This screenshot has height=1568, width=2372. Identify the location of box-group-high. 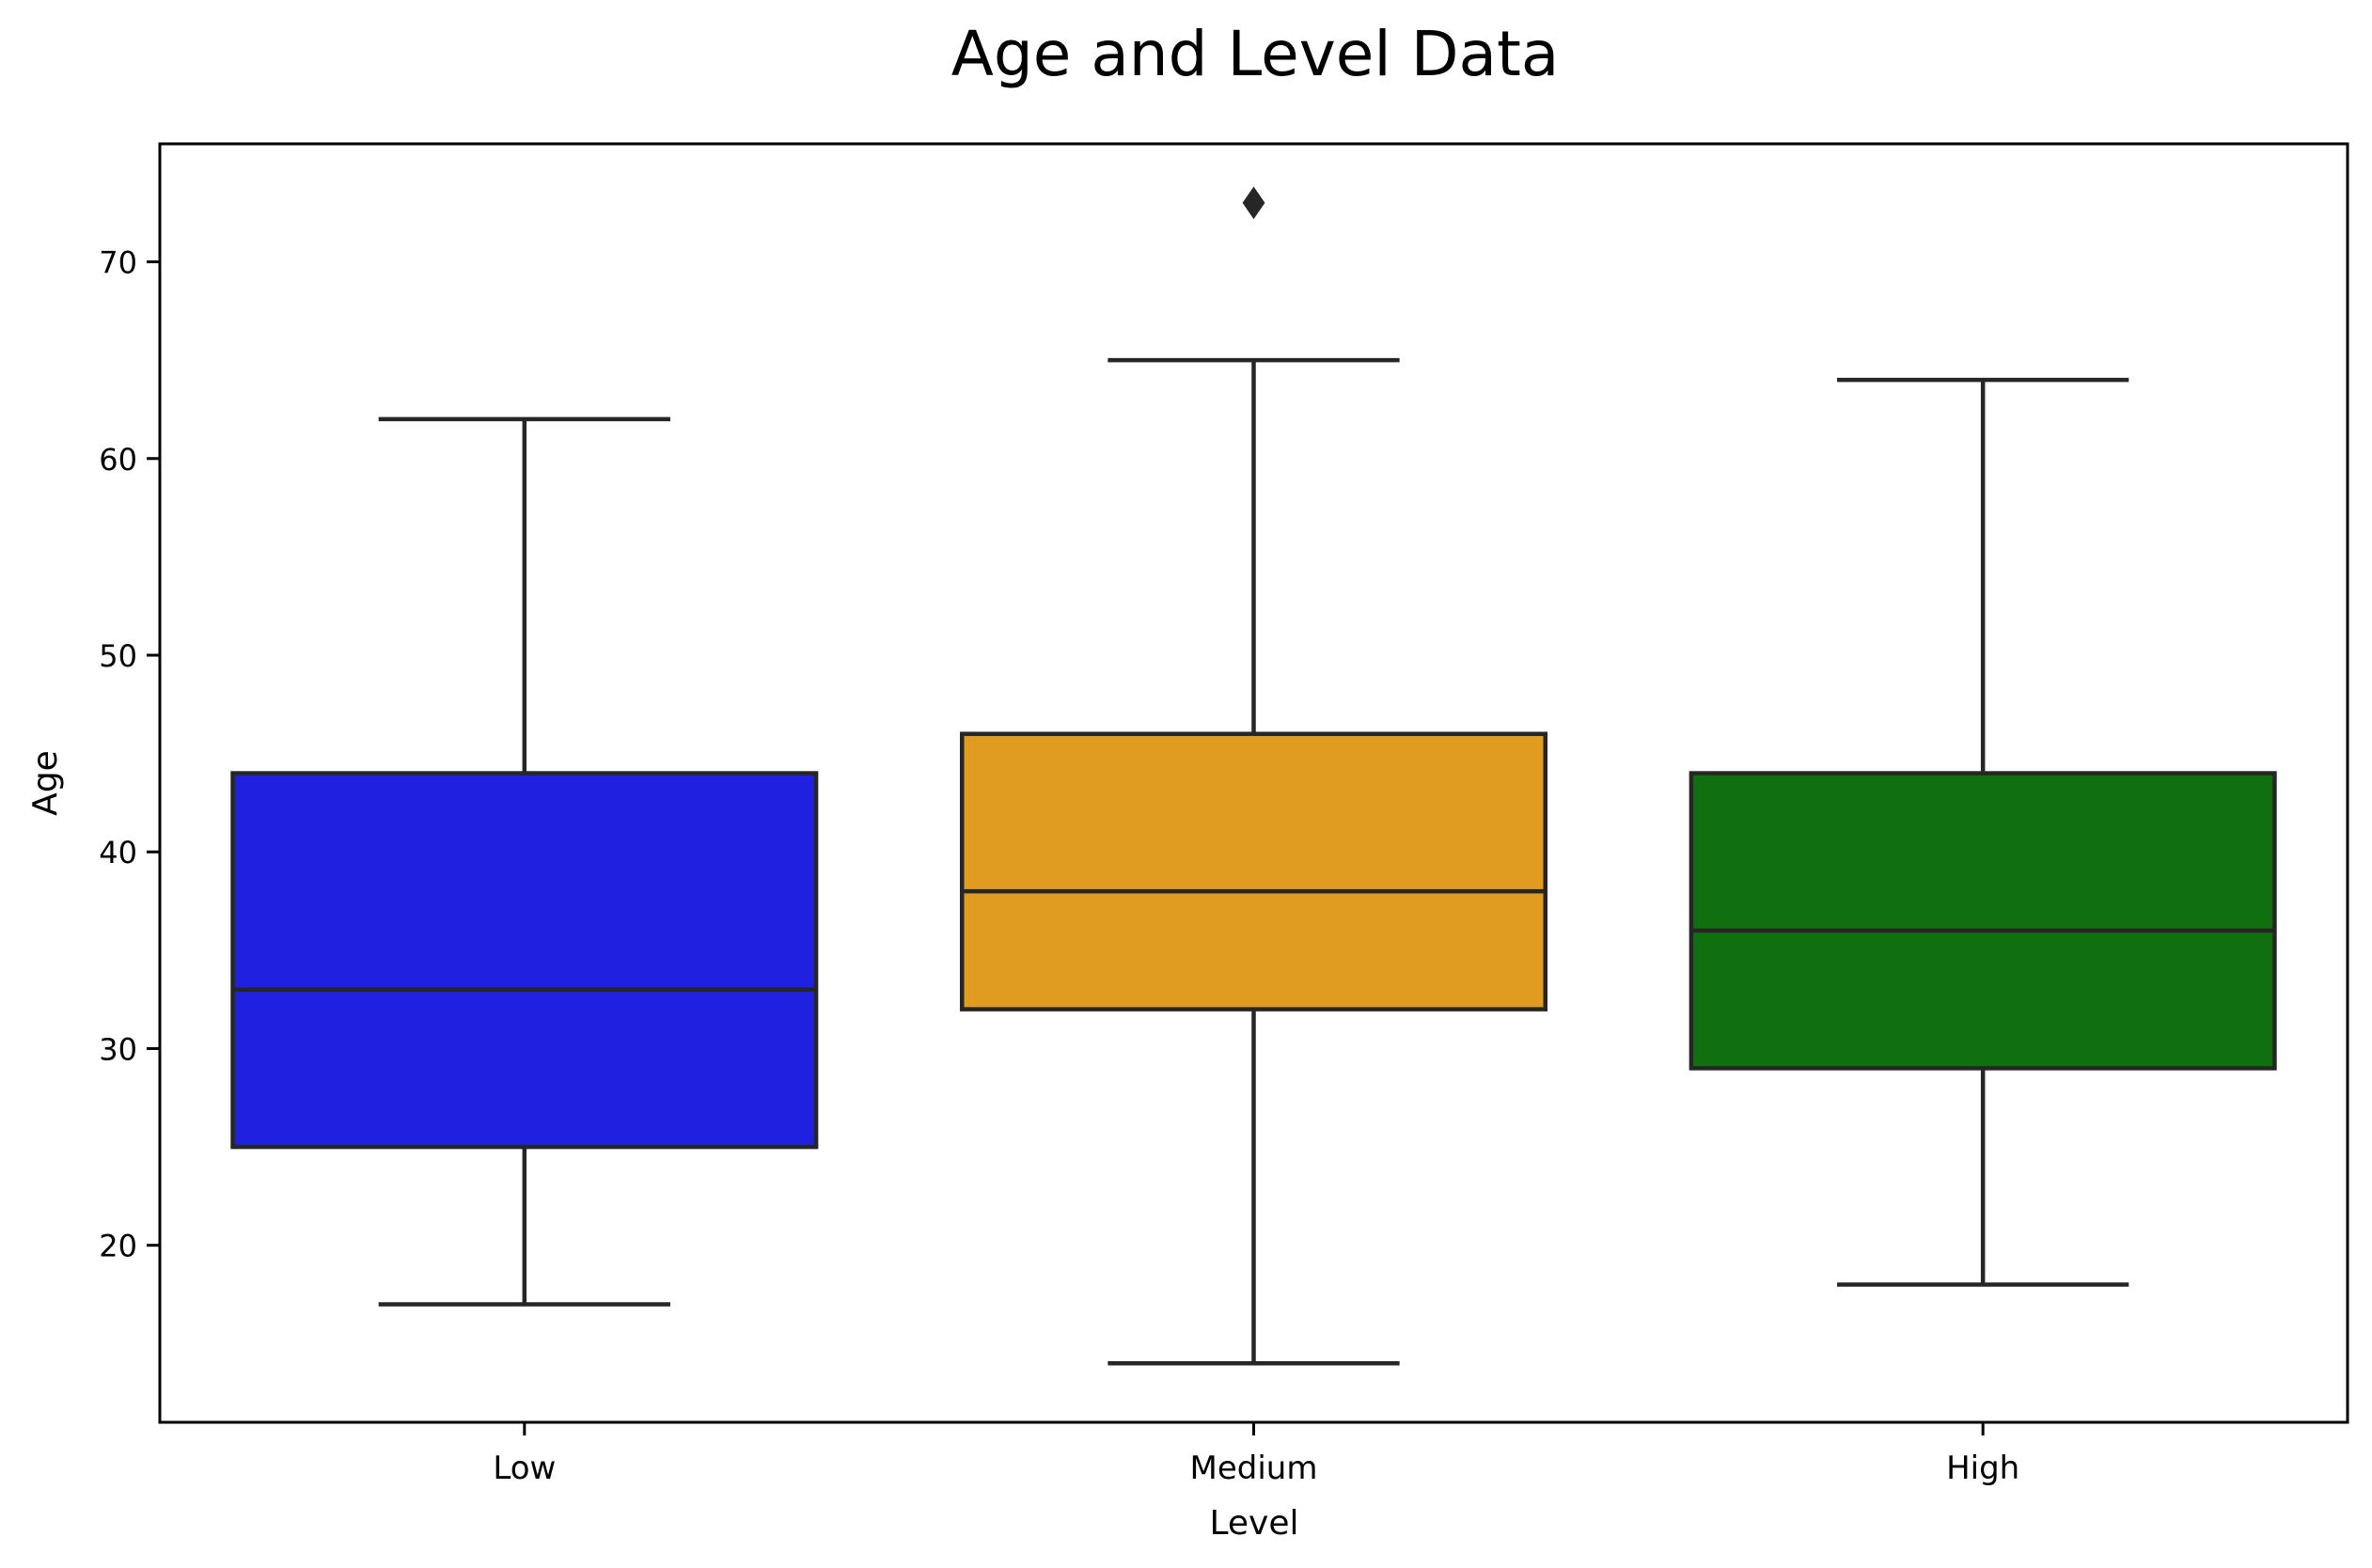
(1983, 832).